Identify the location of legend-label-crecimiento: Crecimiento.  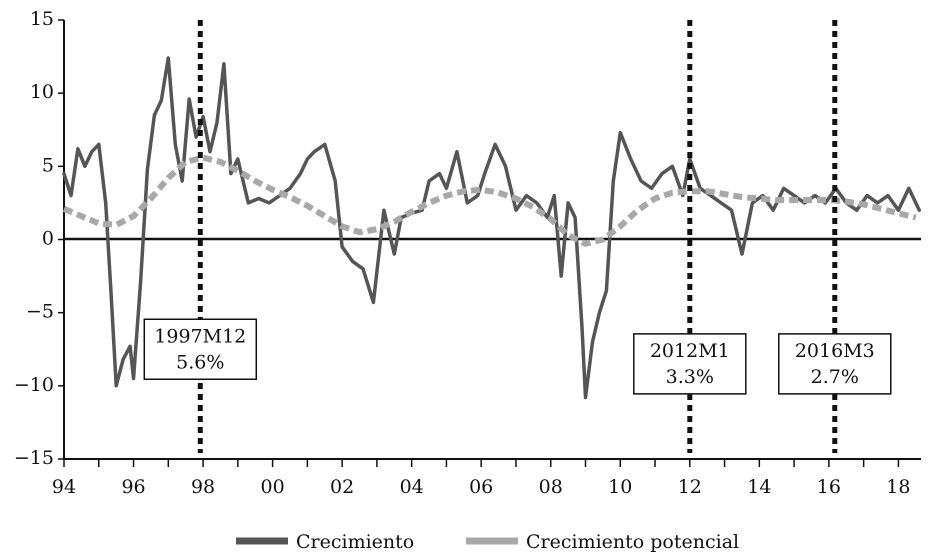
(355, 542).